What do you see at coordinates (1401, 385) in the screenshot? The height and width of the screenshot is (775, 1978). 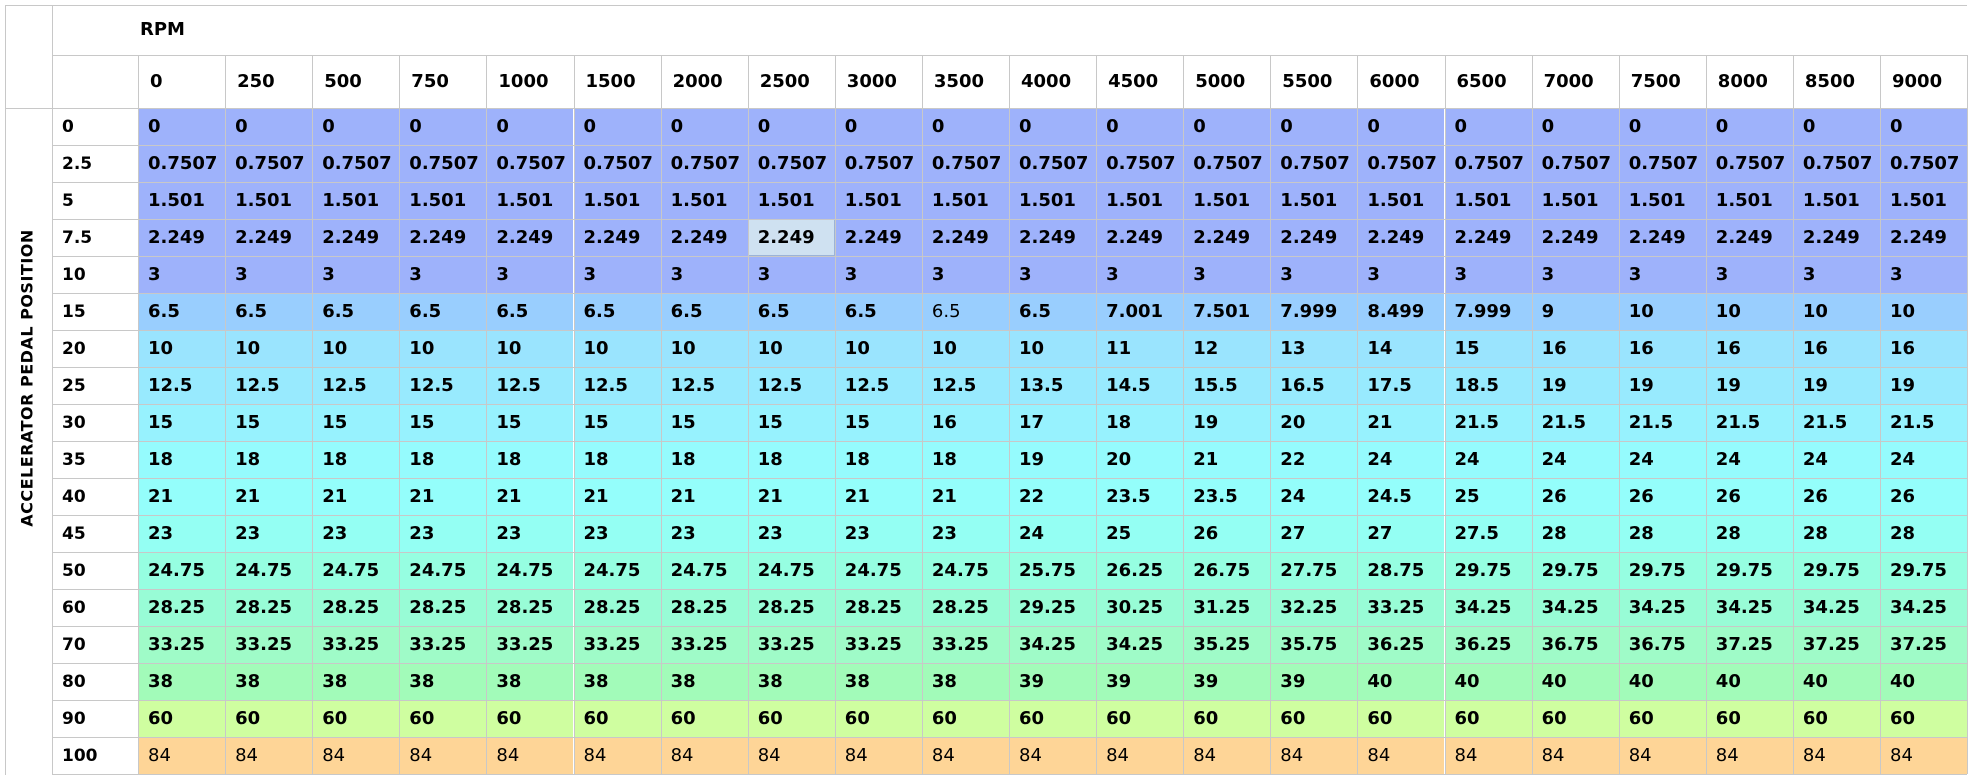 I see `table-cell: 17.5` at bounding box center [1401, 385].